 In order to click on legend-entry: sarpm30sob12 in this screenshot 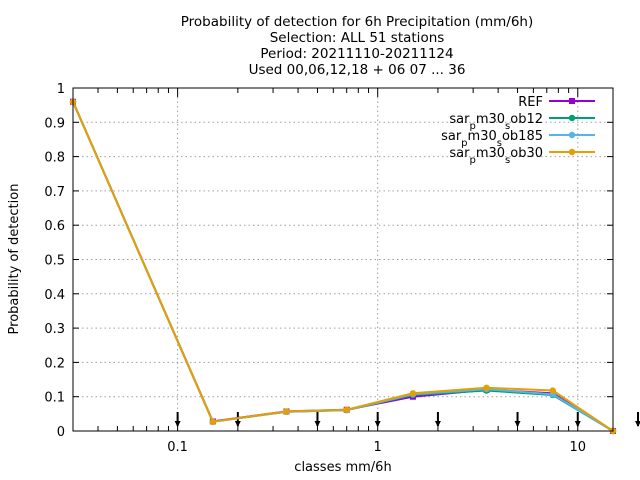, I will do `click(522, 122)`.